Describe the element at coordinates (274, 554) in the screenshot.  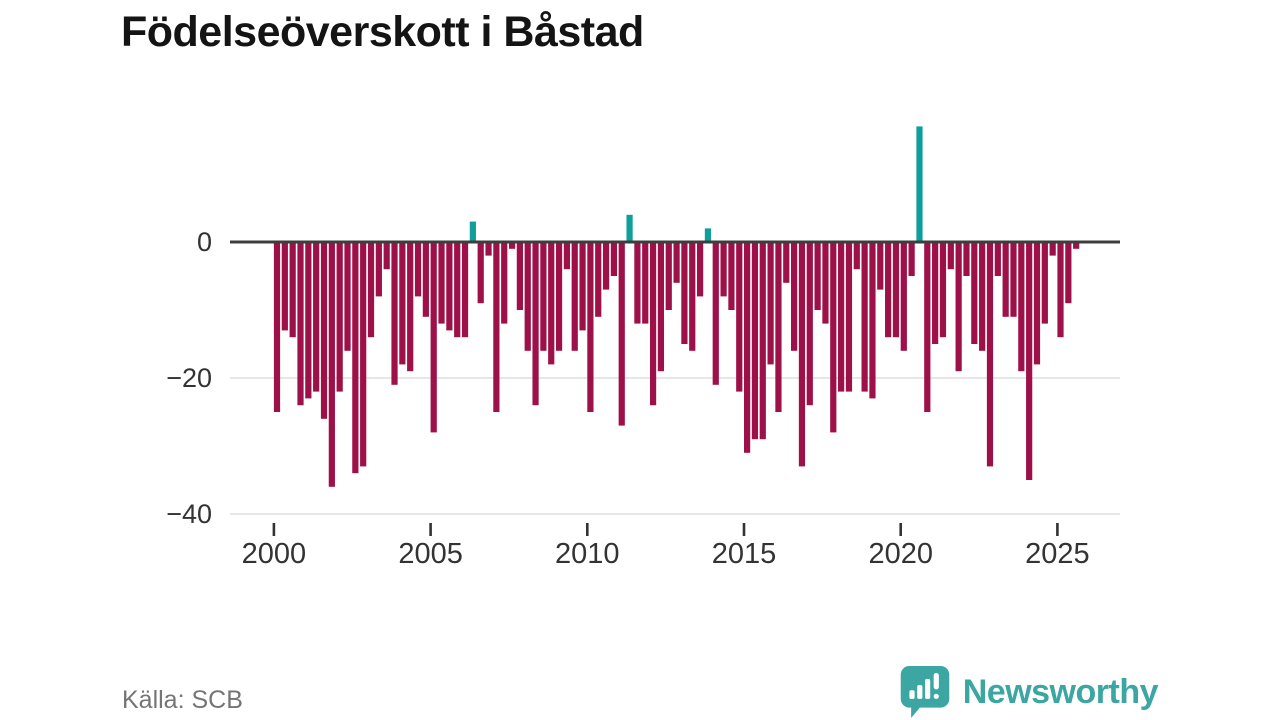
I see `x-axis-tick-label: 2000` at that location.